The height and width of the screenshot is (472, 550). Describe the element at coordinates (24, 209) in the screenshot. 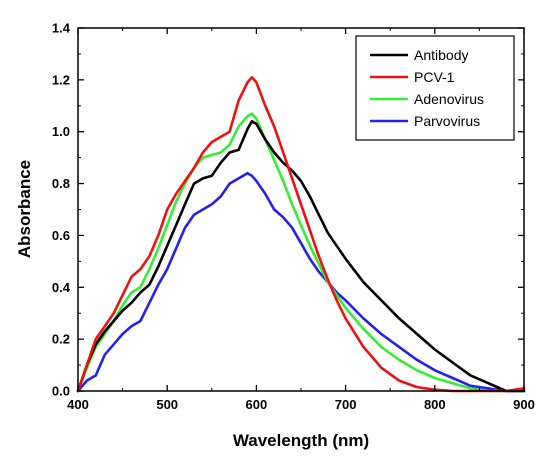

I see `y-axis-title: Absorbance` at that location.